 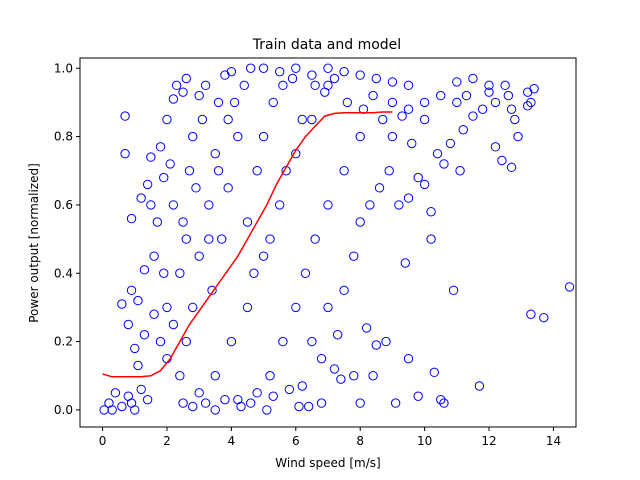 I want to click on x-tick-label: 10, so click(x=424, y=441).